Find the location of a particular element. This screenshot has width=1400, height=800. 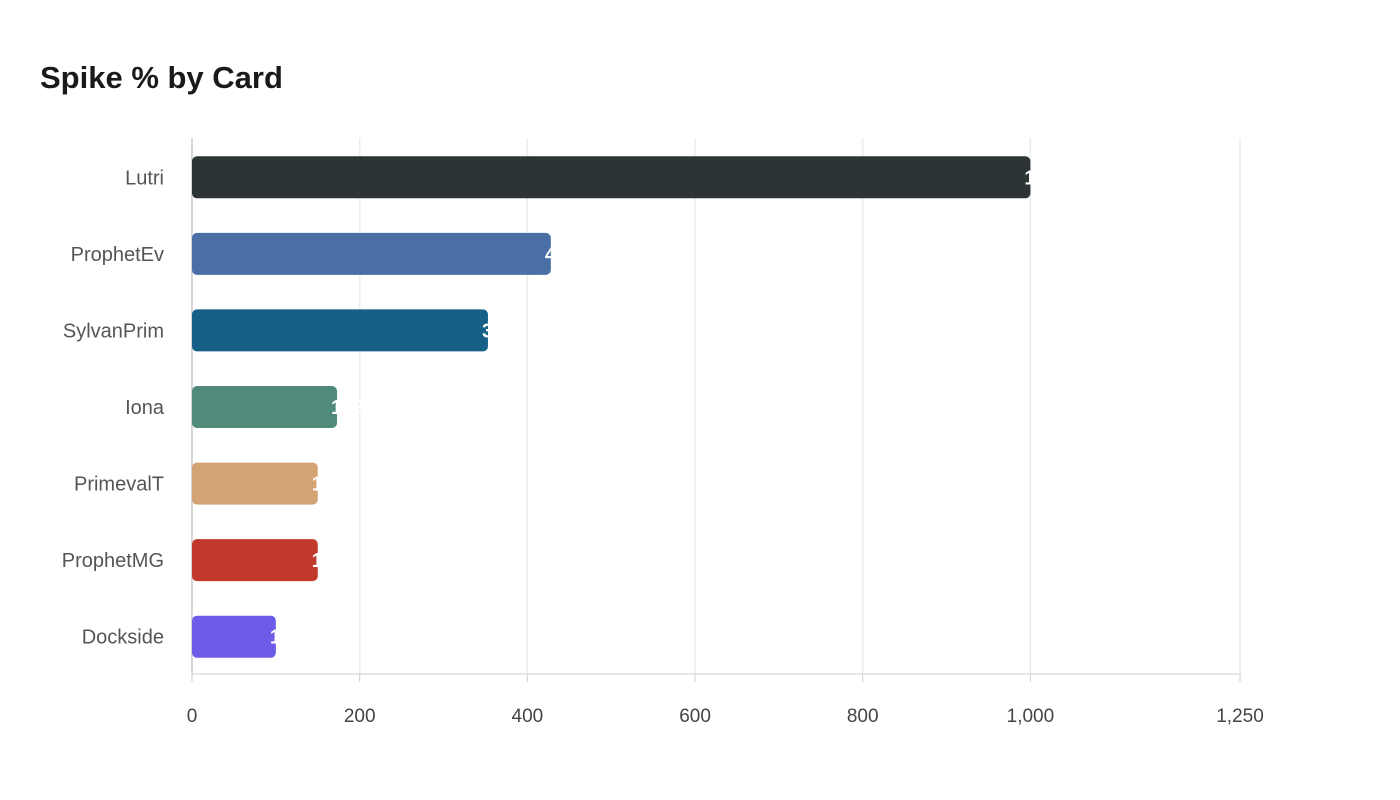

y-category-label: ProphetEv is located at coordinates (117, 255).